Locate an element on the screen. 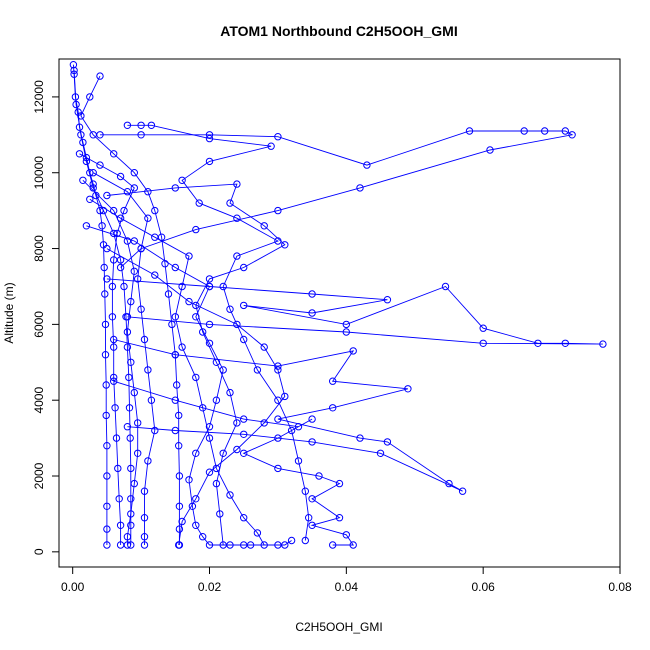 This screenshot has width=650, height=650. y-tick-label: 12000 is located at coordinates (39, 97).